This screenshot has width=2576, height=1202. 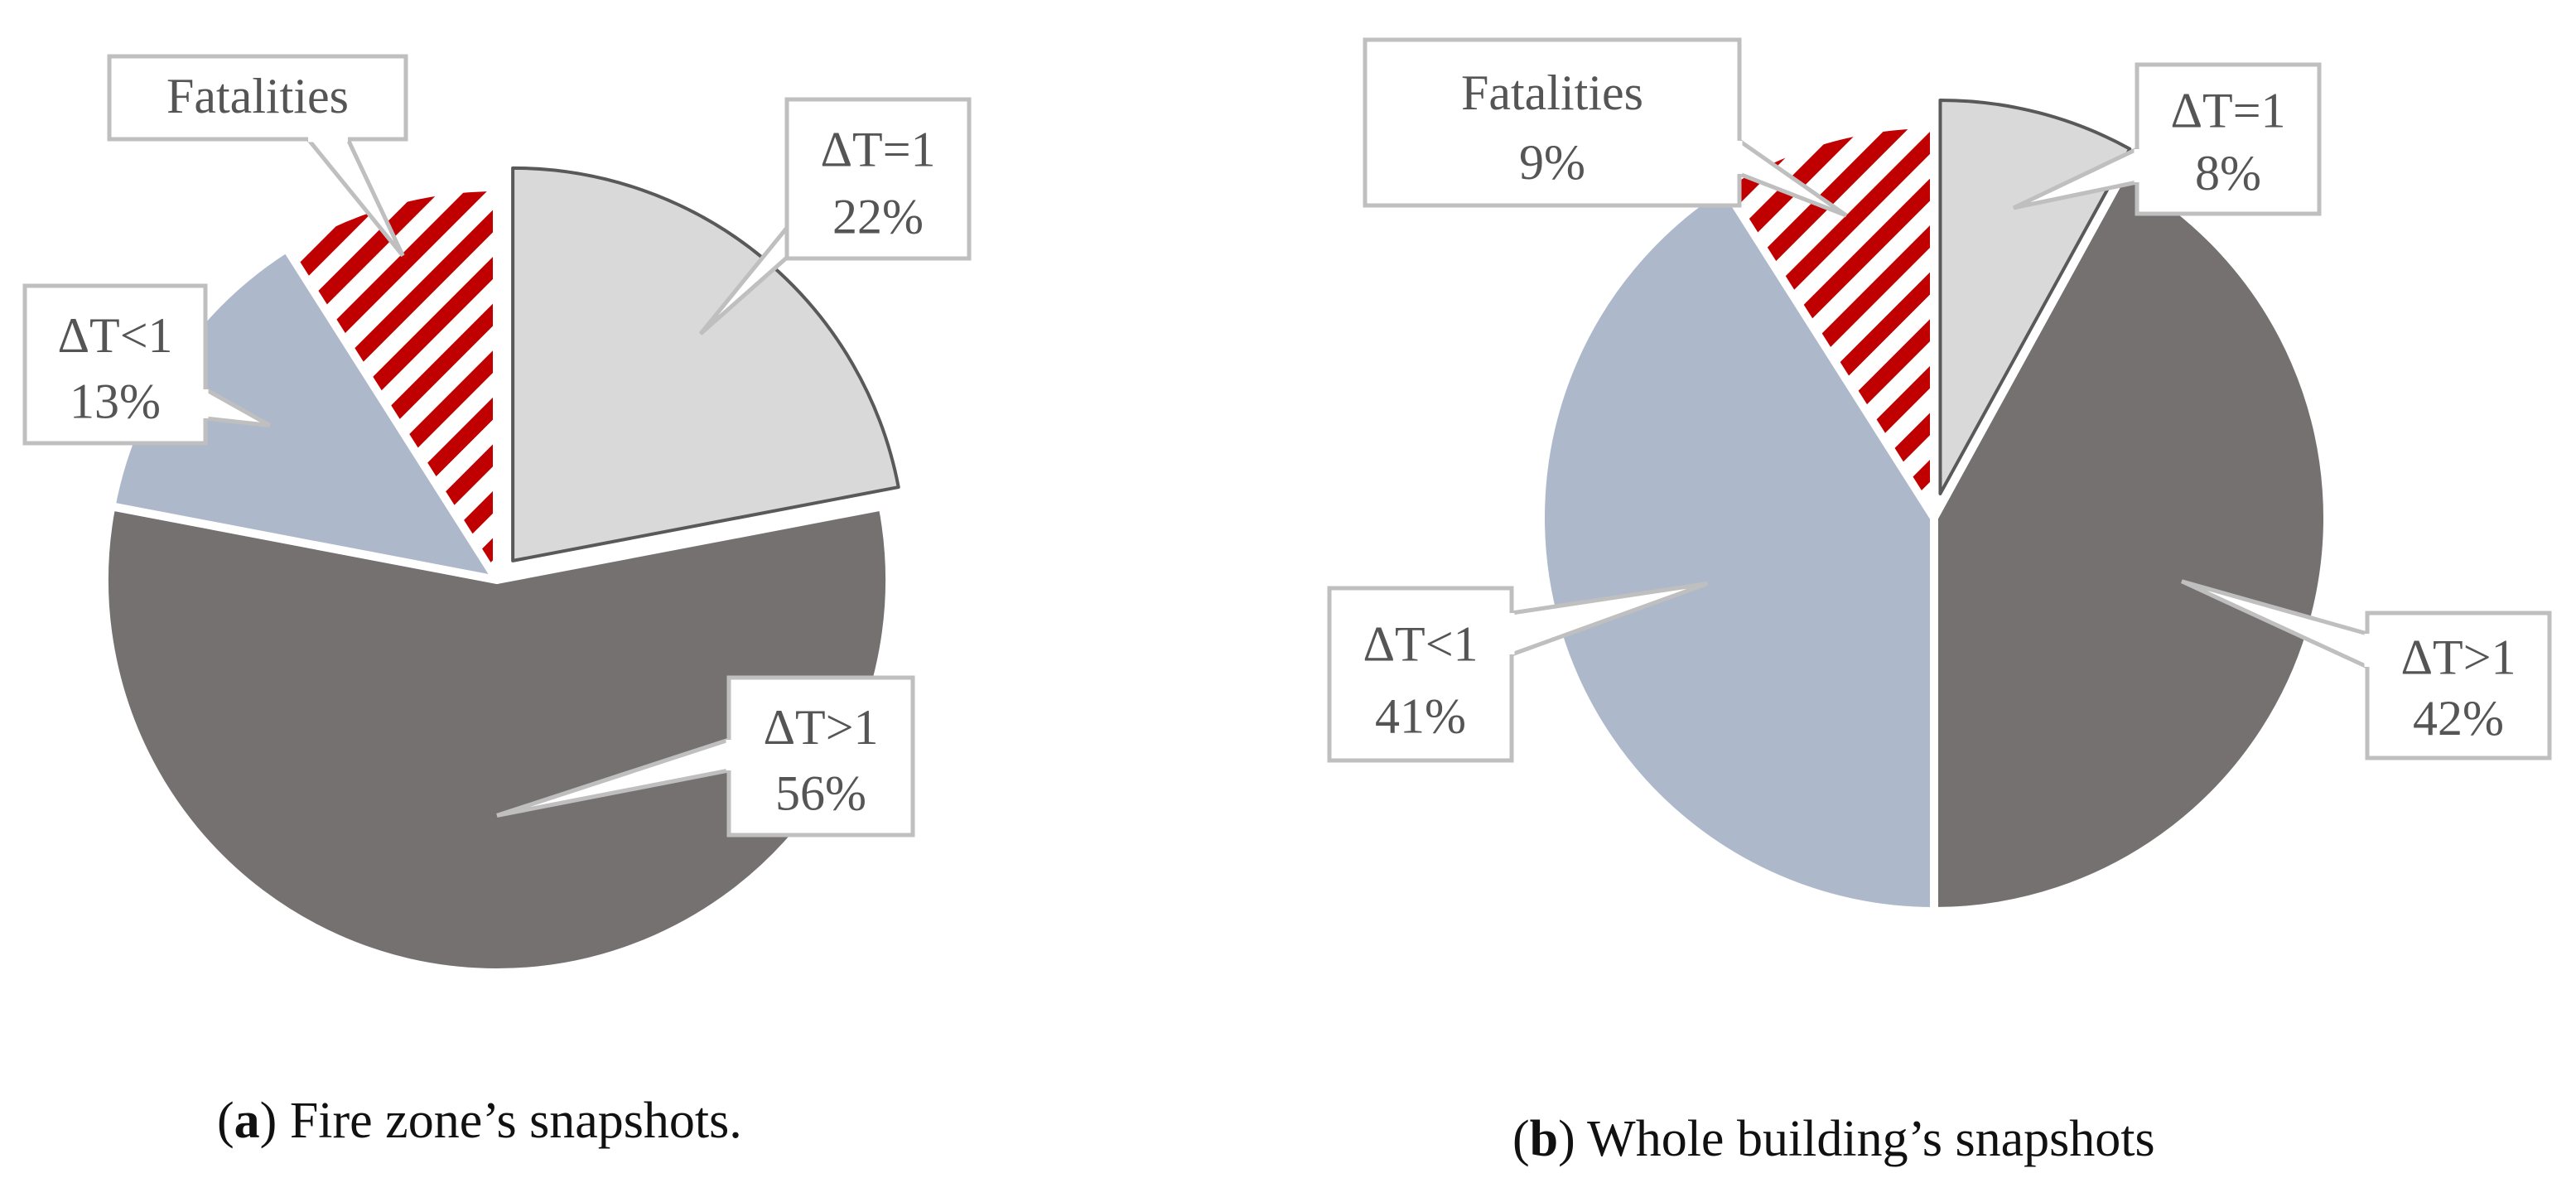 What do you see at coordinates (115, 402) in the screenshot?
I see `slice-value-label: 13%` at bounding box center [115, 402].